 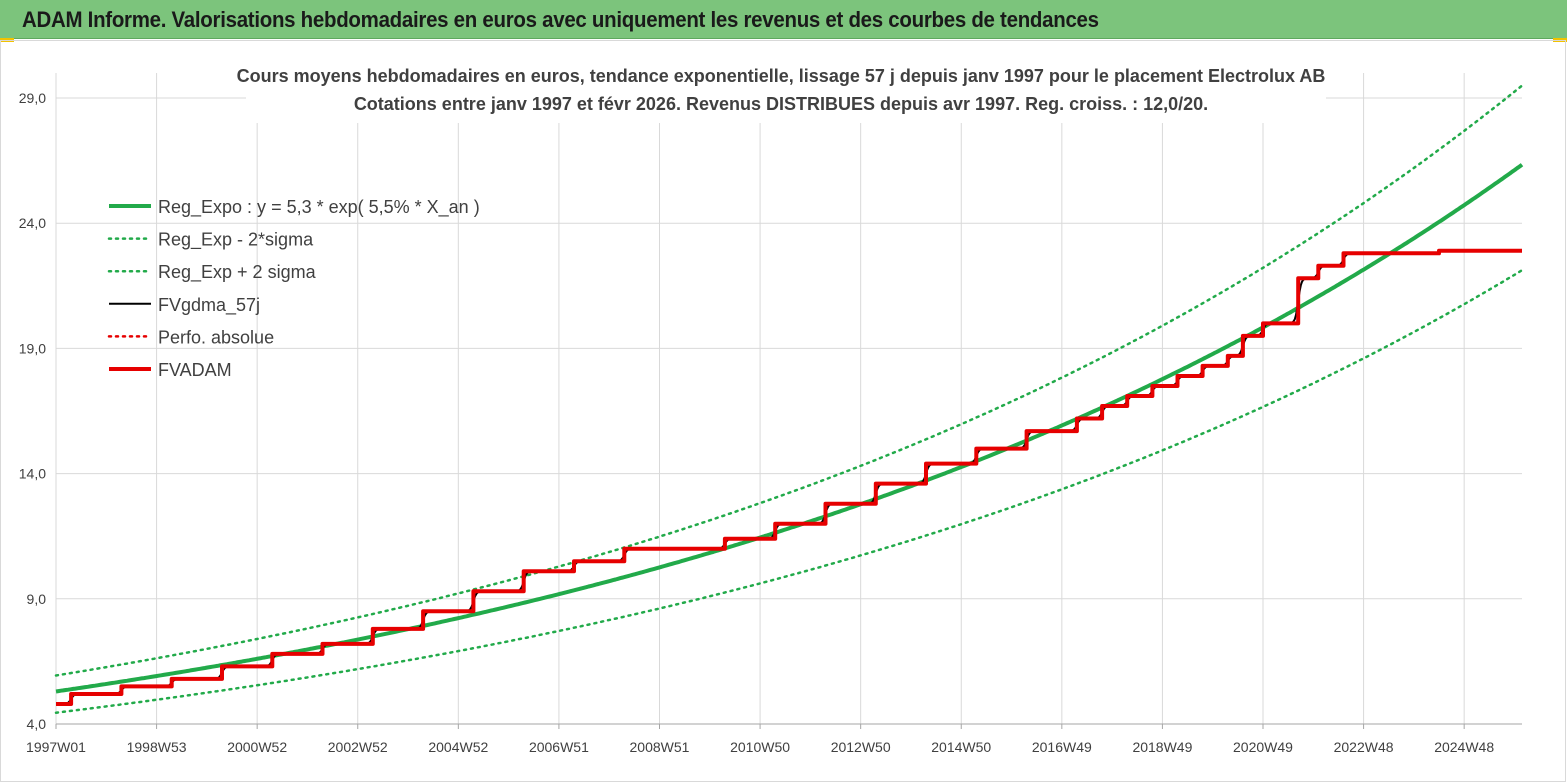 What do you see at coordinates (786, 89) in the screenshot?
I see `title-background` at bounding box center [786, 89].